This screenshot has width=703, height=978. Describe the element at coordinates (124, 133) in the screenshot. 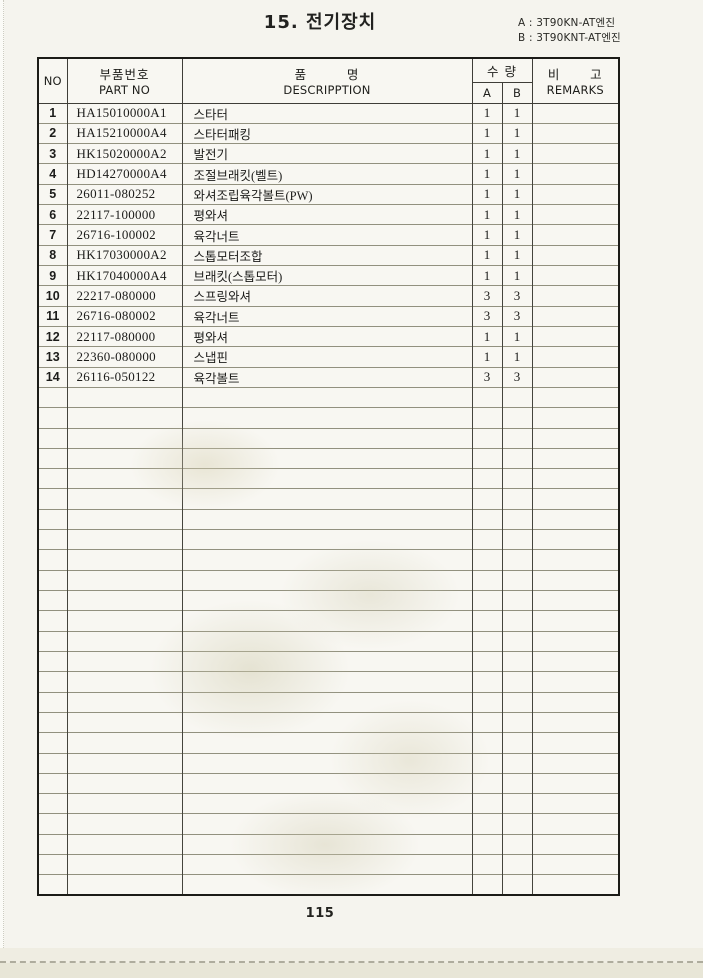

I see `cell-part-number: HA15210000A4` at that location.